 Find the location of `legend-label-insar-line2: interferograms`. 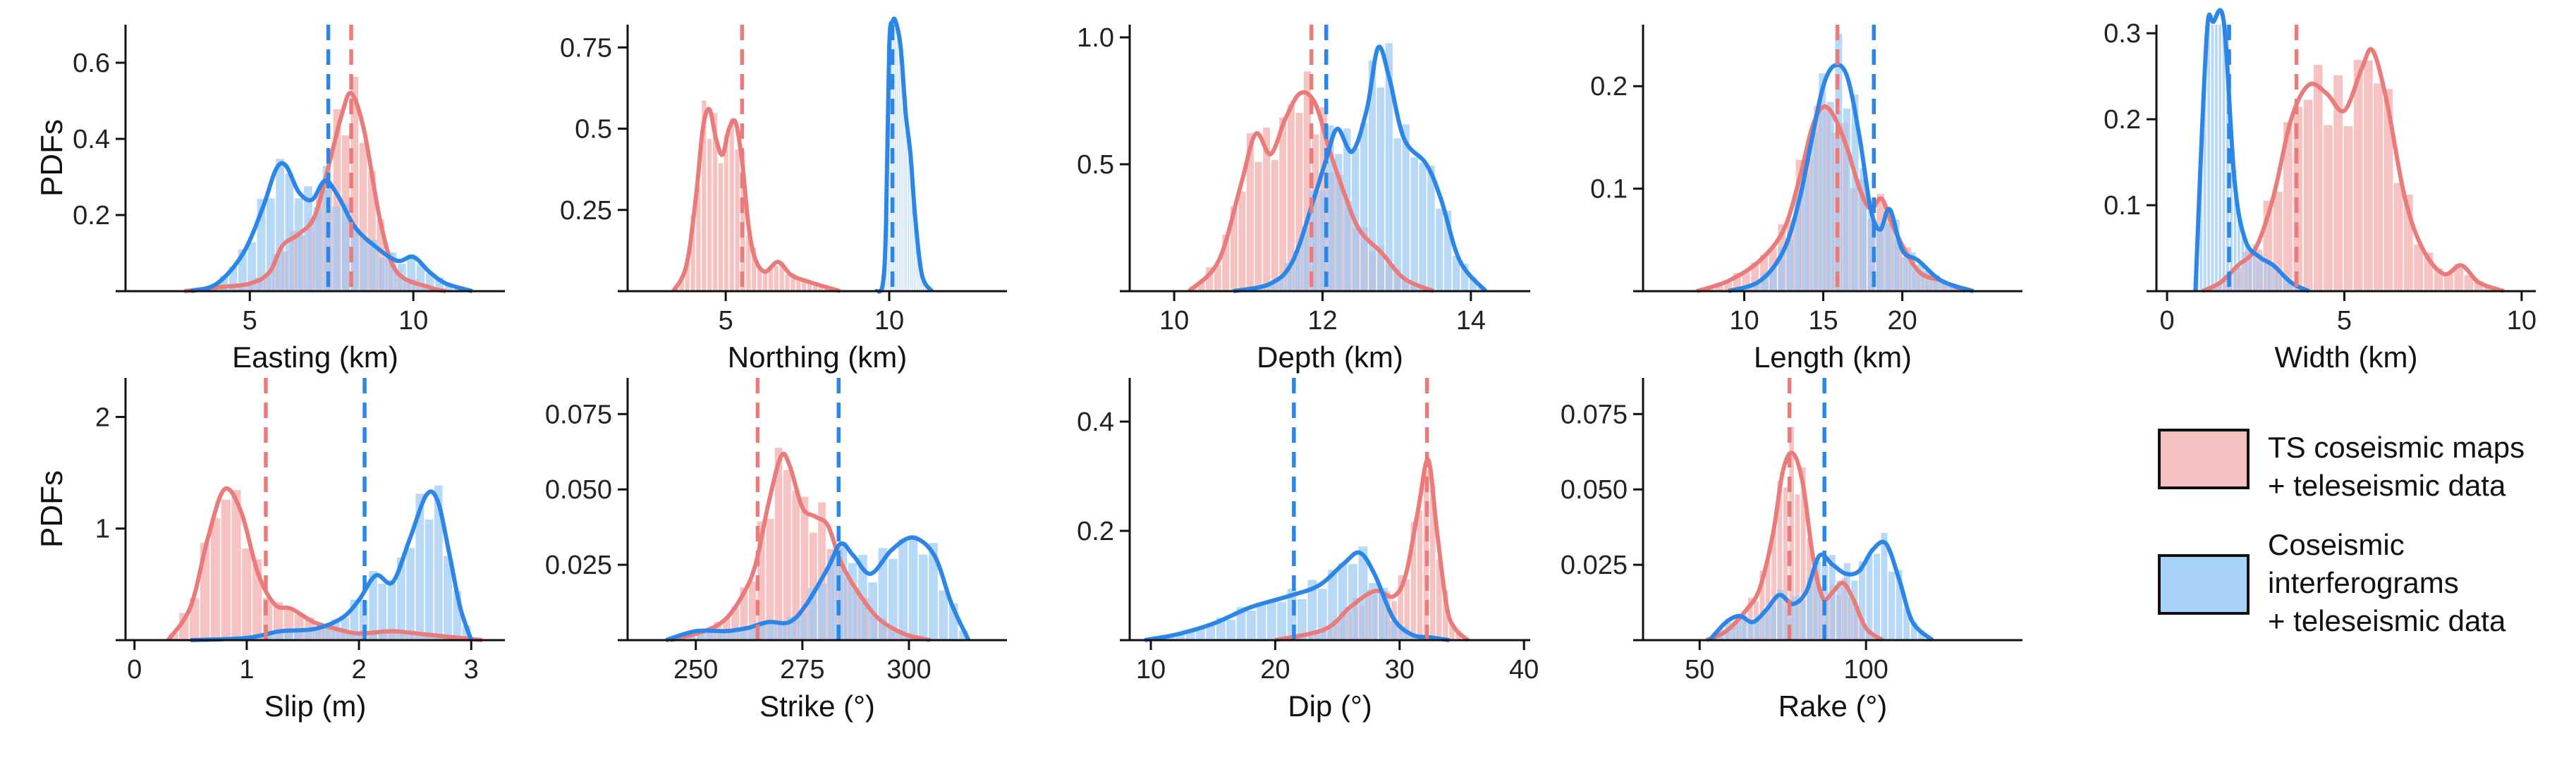

legend-label-insar-line2: interferograms is located at coordinates (2363, 582).